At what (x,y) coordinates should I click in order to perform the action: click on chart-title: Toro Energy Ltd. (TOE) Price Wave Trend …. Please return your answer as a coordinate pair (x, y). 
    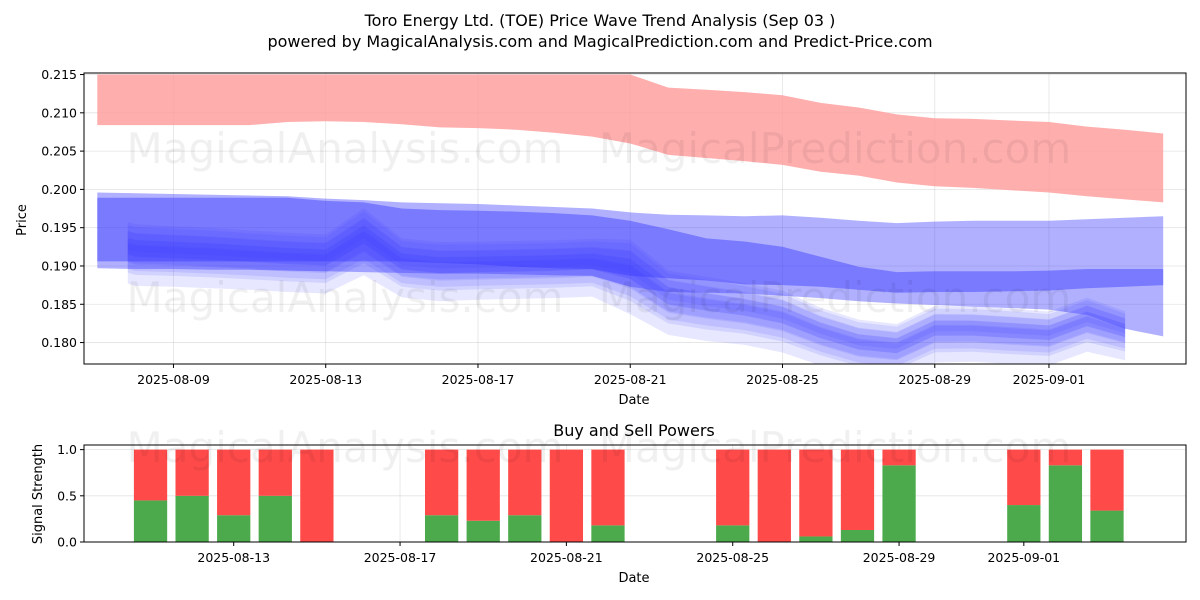
    Looking at the image, I should click on (600, 20).